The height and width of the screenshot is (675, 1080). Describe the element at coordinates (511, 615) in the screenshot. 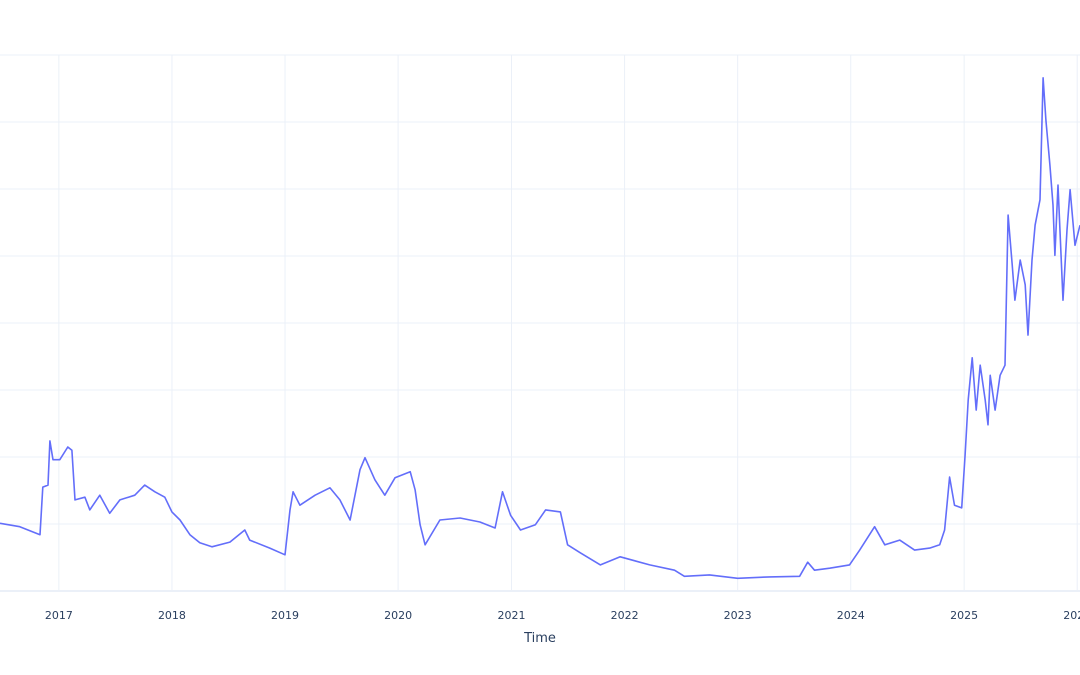

I see `x-tick-label: 2021` at that location.